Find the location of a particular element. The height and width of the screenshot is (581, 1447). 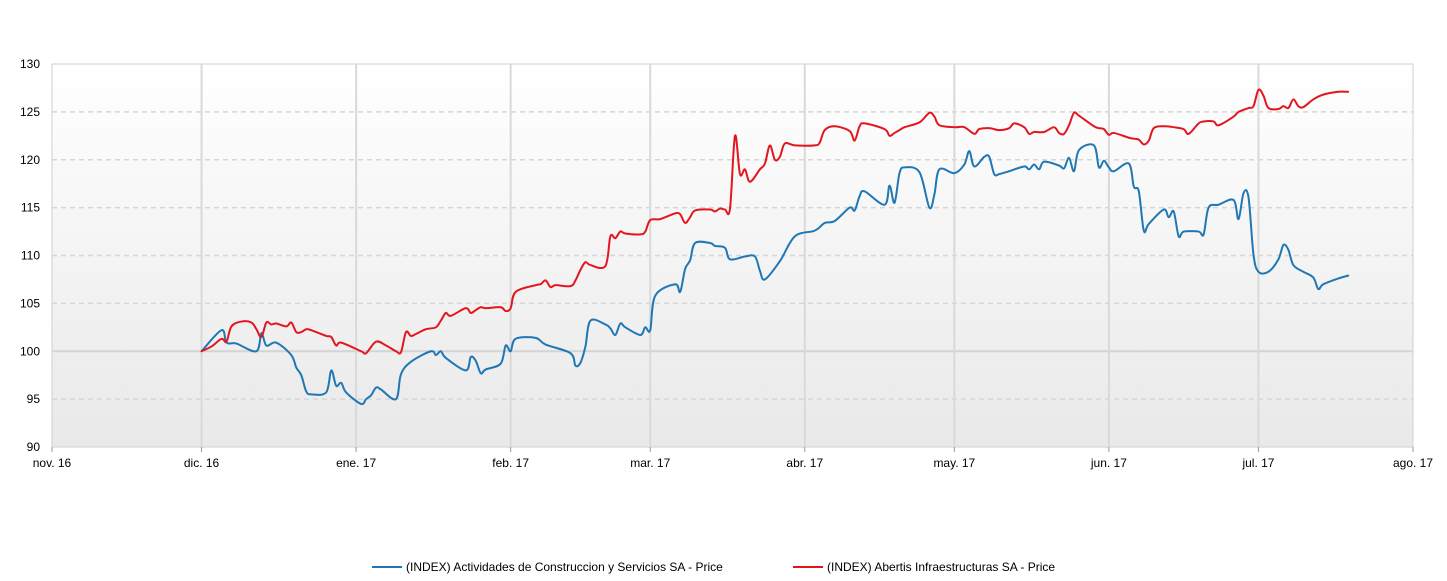

x-tick-label: mar. 17 is located at coordinates (650, 463).